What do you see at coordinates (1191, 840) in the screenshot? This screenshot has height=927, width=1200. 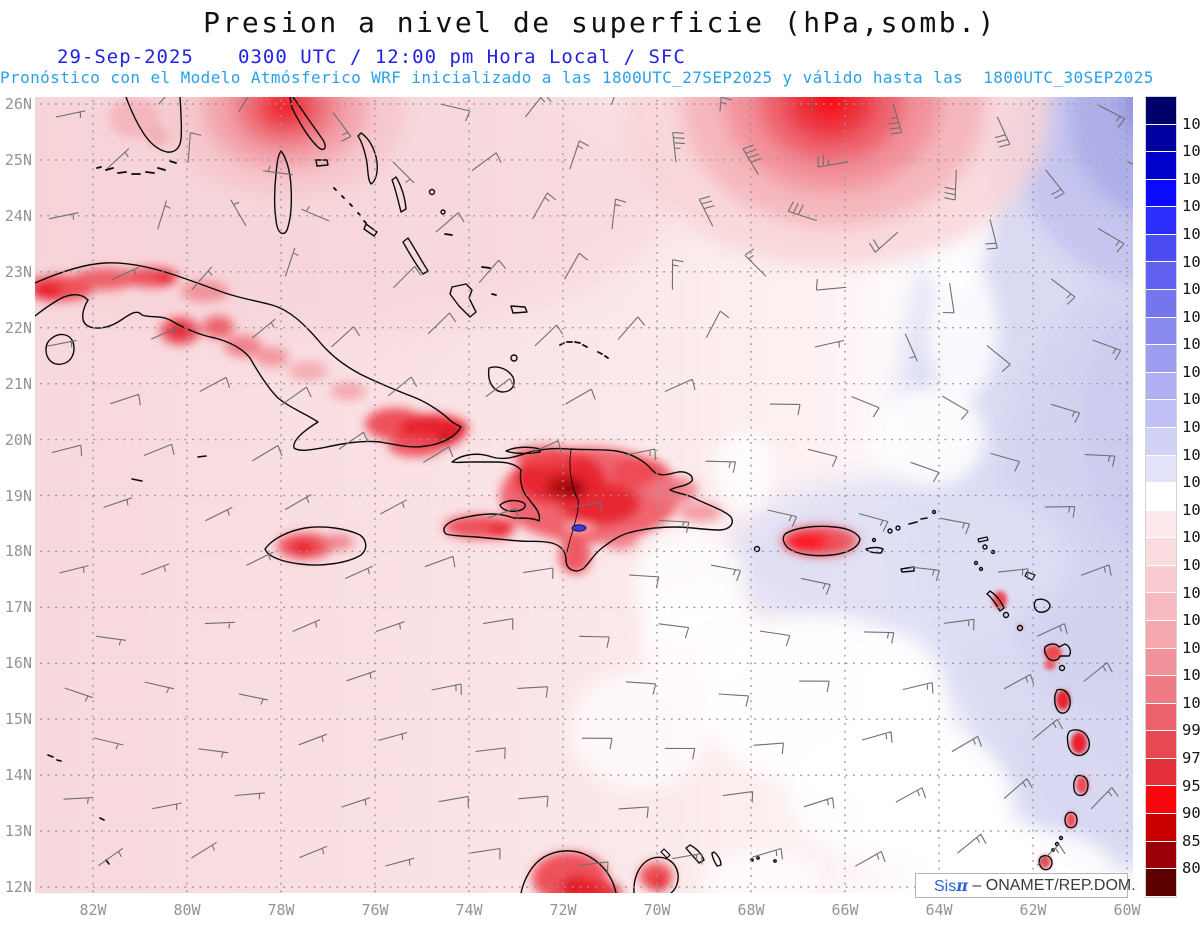 I see `colorbar-tick-label: 850` at bounding box center [1191, 840].